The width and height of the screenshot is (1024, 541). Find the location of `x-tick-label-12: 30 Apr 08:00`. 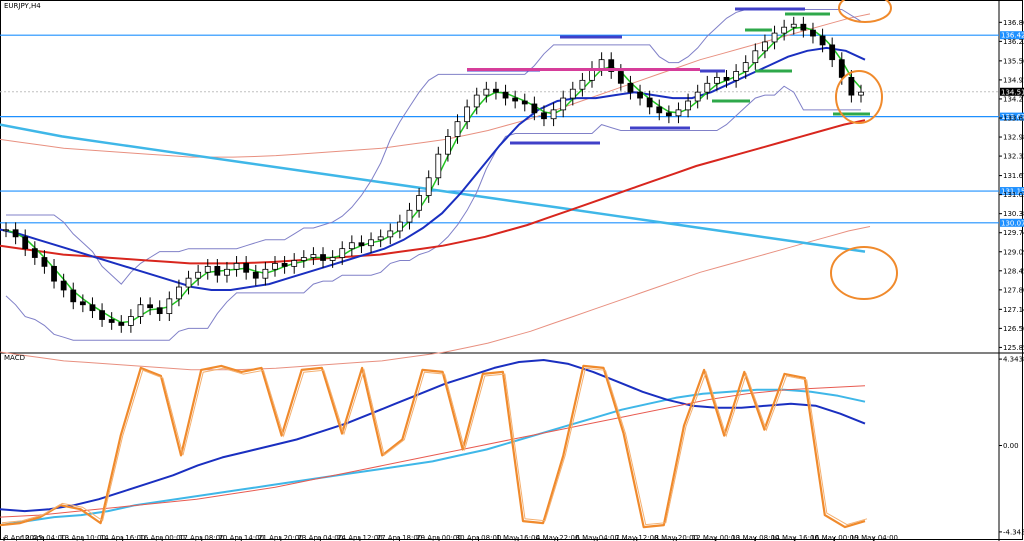

x-tick-label-12: 30 Apr 08:00 is located at coordinates (479, 537).